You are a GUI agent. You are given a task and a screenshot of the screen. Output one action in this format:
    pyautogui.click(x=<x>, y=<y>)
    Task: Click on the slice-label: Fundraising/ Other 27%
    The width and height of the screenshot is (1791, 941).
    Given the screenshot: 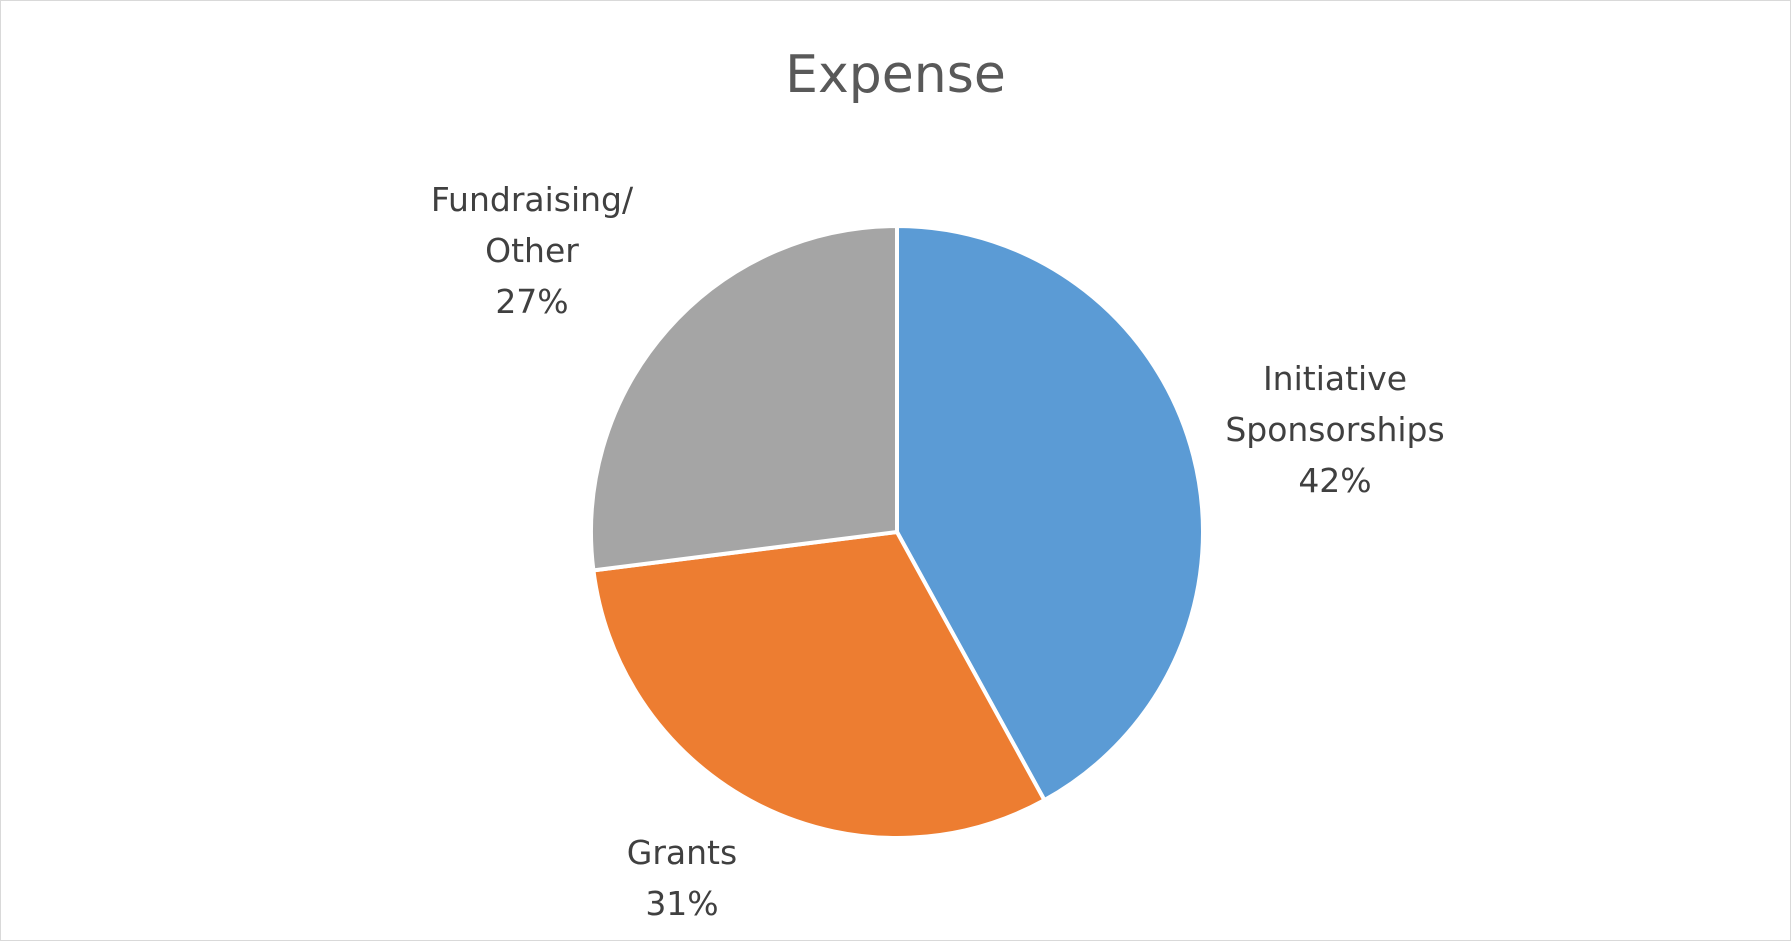 What is the action you would take?
    pyautogui.click(x=532, y=250)
    